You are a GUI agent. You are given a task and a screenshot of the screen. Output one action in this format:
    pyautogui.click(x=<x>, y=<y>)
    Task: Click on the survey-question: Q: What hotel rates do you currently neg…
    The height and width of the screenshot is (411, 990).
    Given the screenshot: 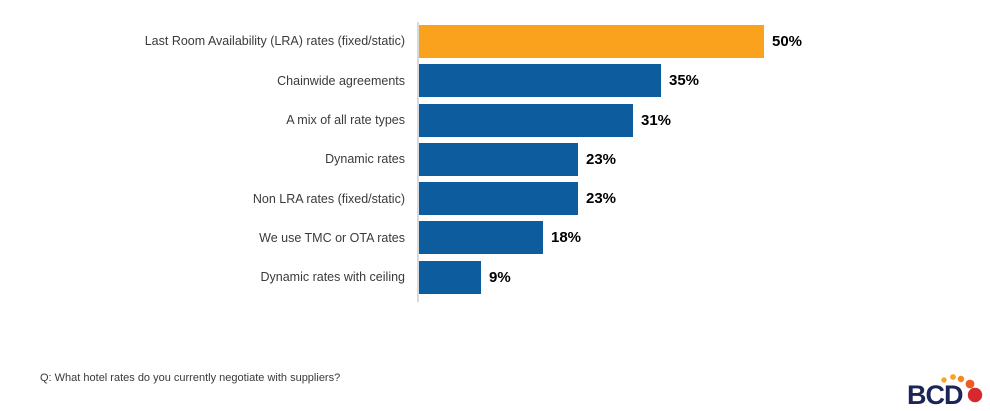 What is the action you would take?
    pyautogui.click(x=190, y=378)
    